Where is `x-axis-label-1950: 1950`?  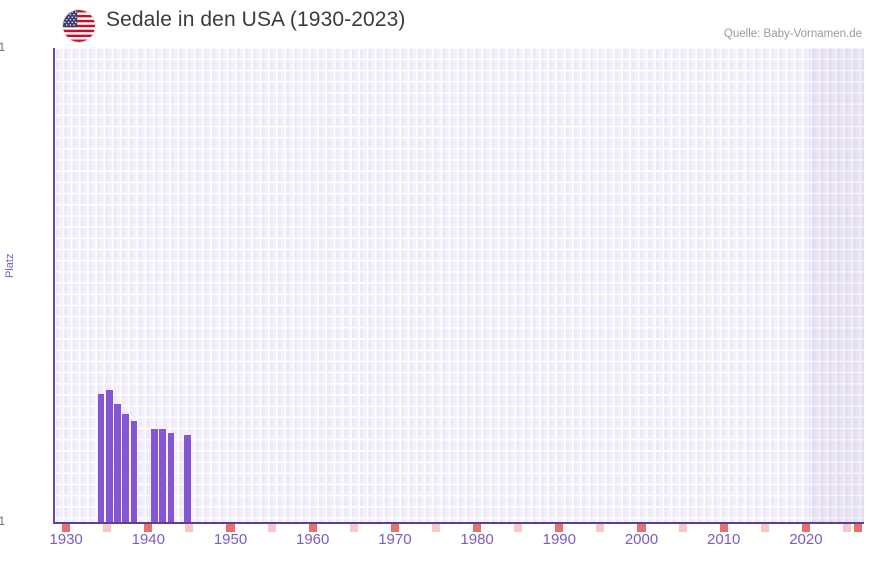
x-axis-label-1950: 1950 is located at coordinates (230, 539).